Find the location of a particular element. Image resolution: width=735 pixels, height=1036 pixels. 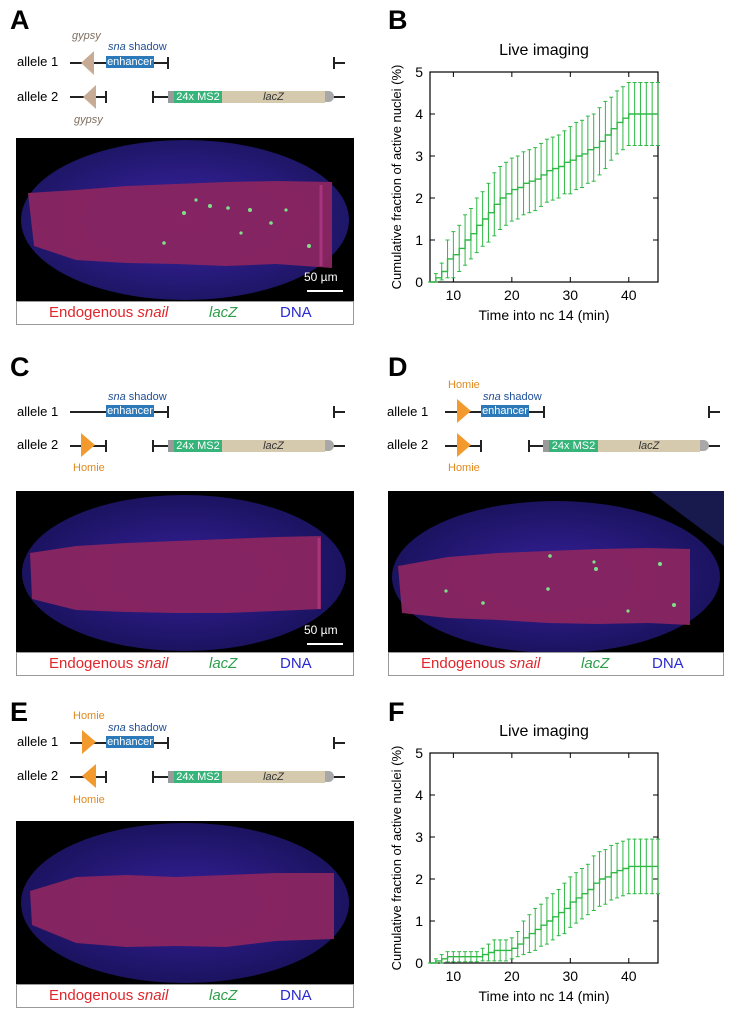

chart-b-ytick-label: 1 is located at coordinates (419, 240).